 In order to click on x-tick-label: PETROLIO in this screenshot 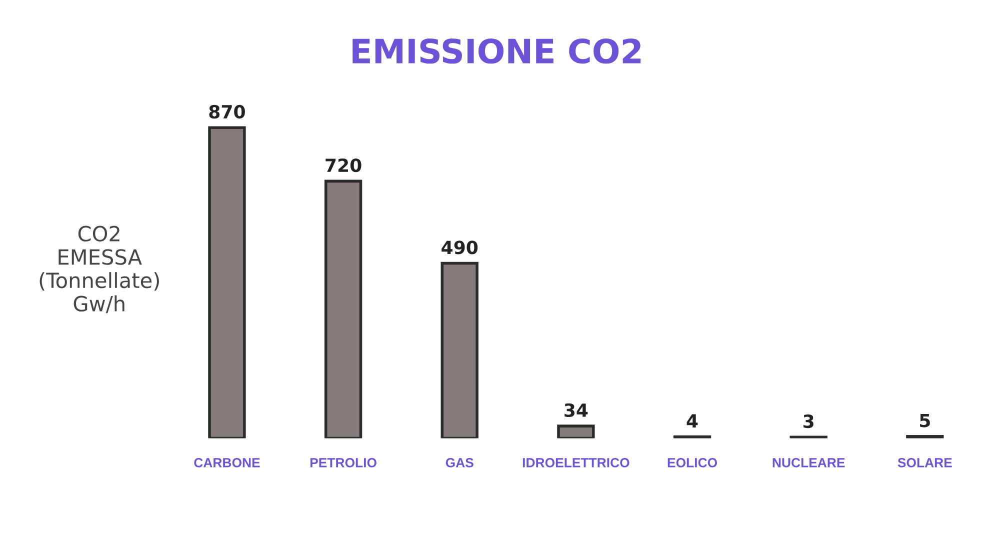, I will do `click(343, 463)`.